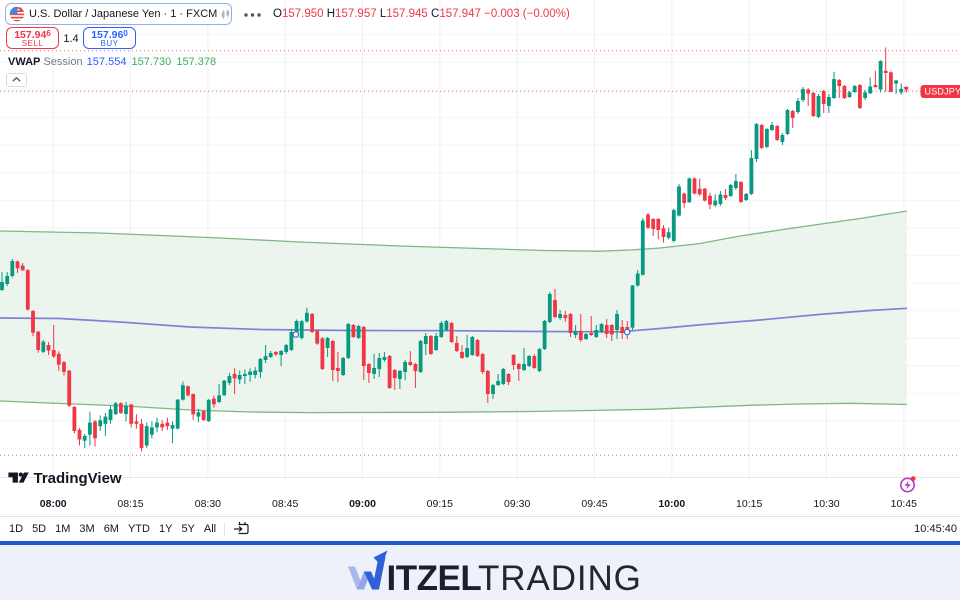  What do you see at coordinates (285, 504) in the screenshot?
I see `svg-text: 08:45` at bounding box center [285, 504].